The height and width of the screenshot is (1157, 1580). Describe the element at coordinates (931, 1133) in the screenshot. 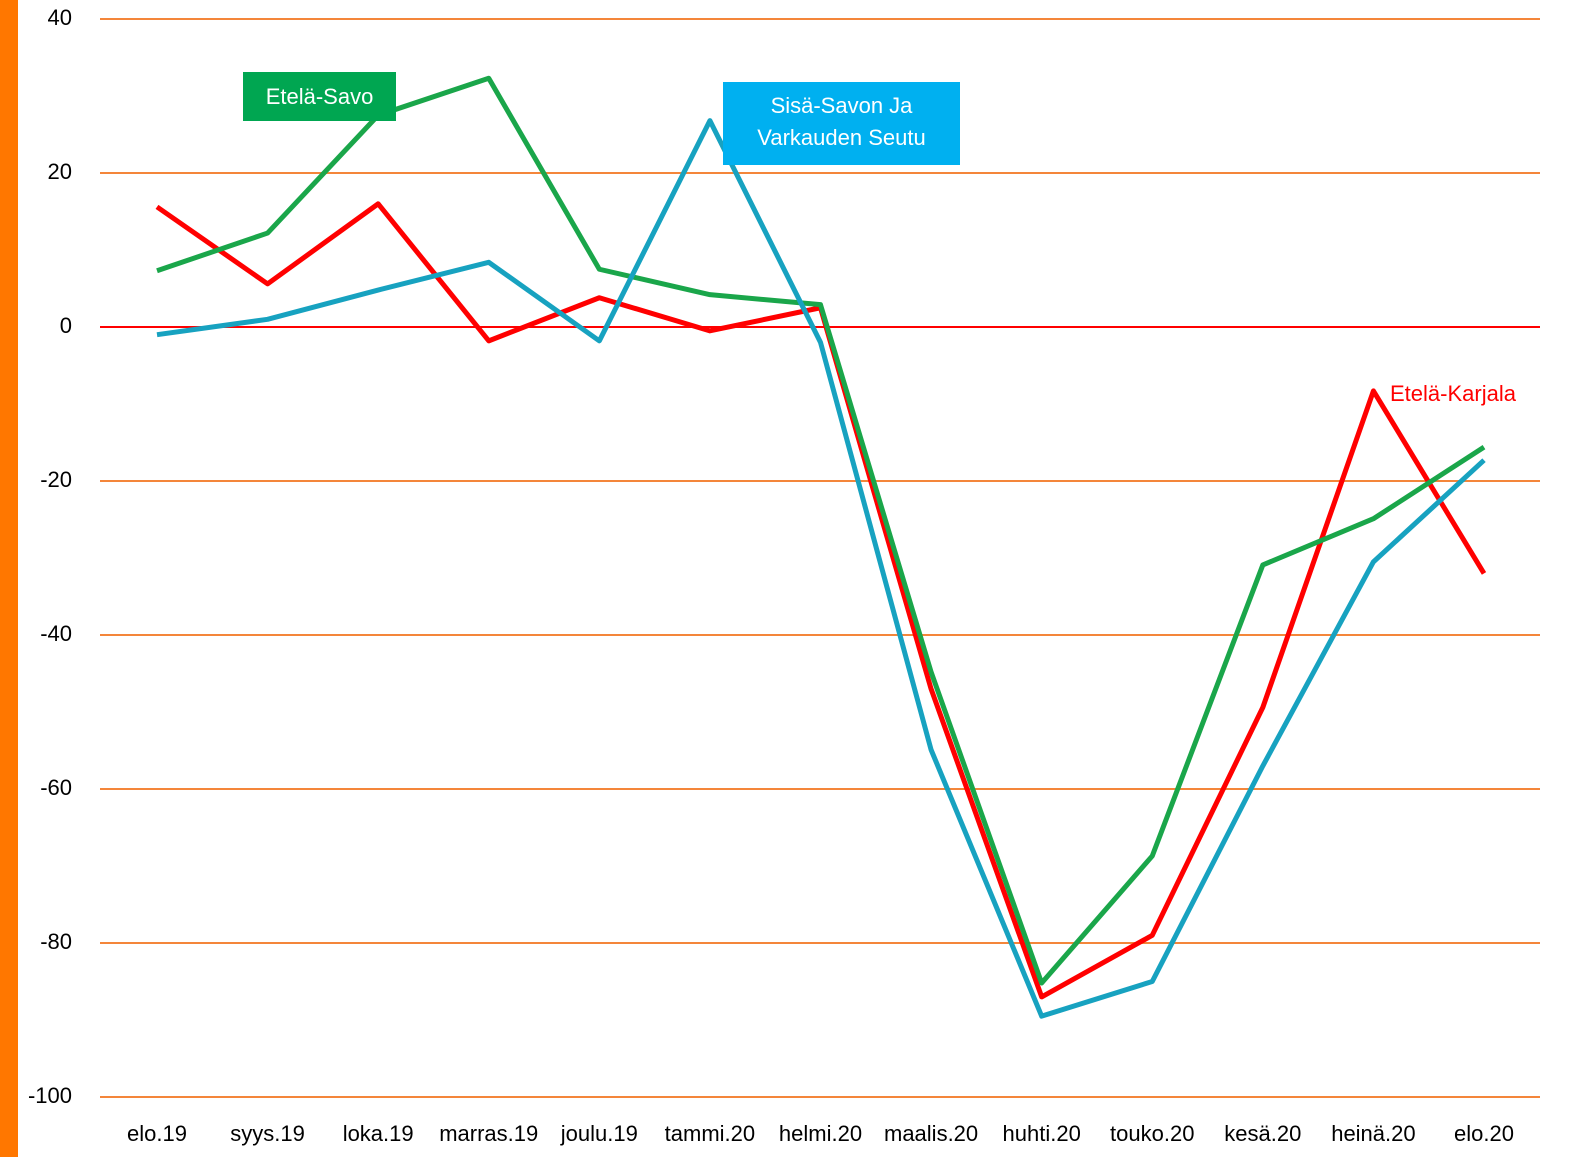

I see `x-tick-label: maalis.20` at that location.